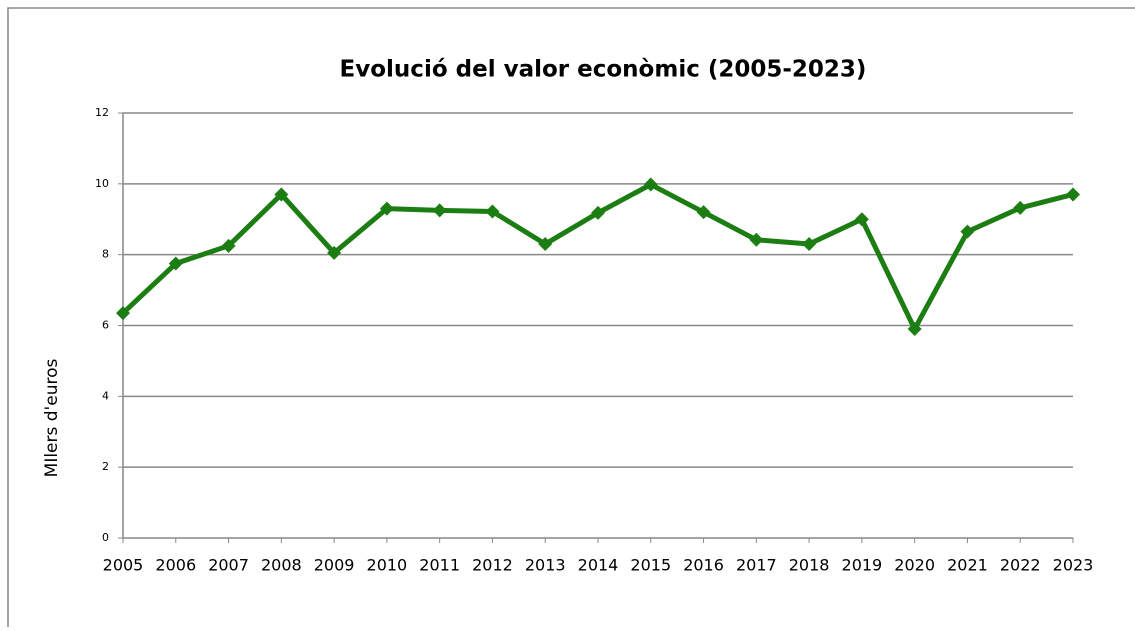 This screenshot has height=631, width=1135. Describe the element at coordinates (387, 565) in the screenshot. I see `x-tick-label: 2010` at that location.